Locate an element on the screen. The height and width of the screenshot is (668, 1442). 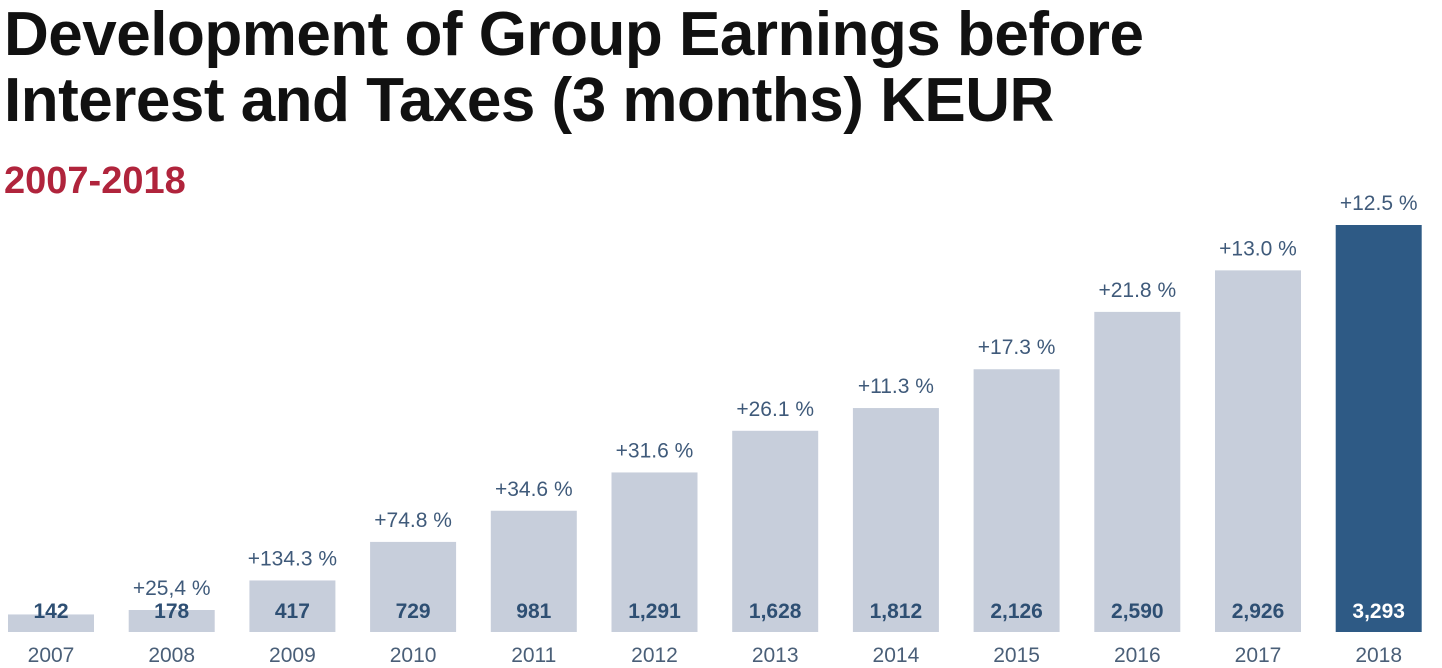
bar-2013 is located at coordinates (775, 531).